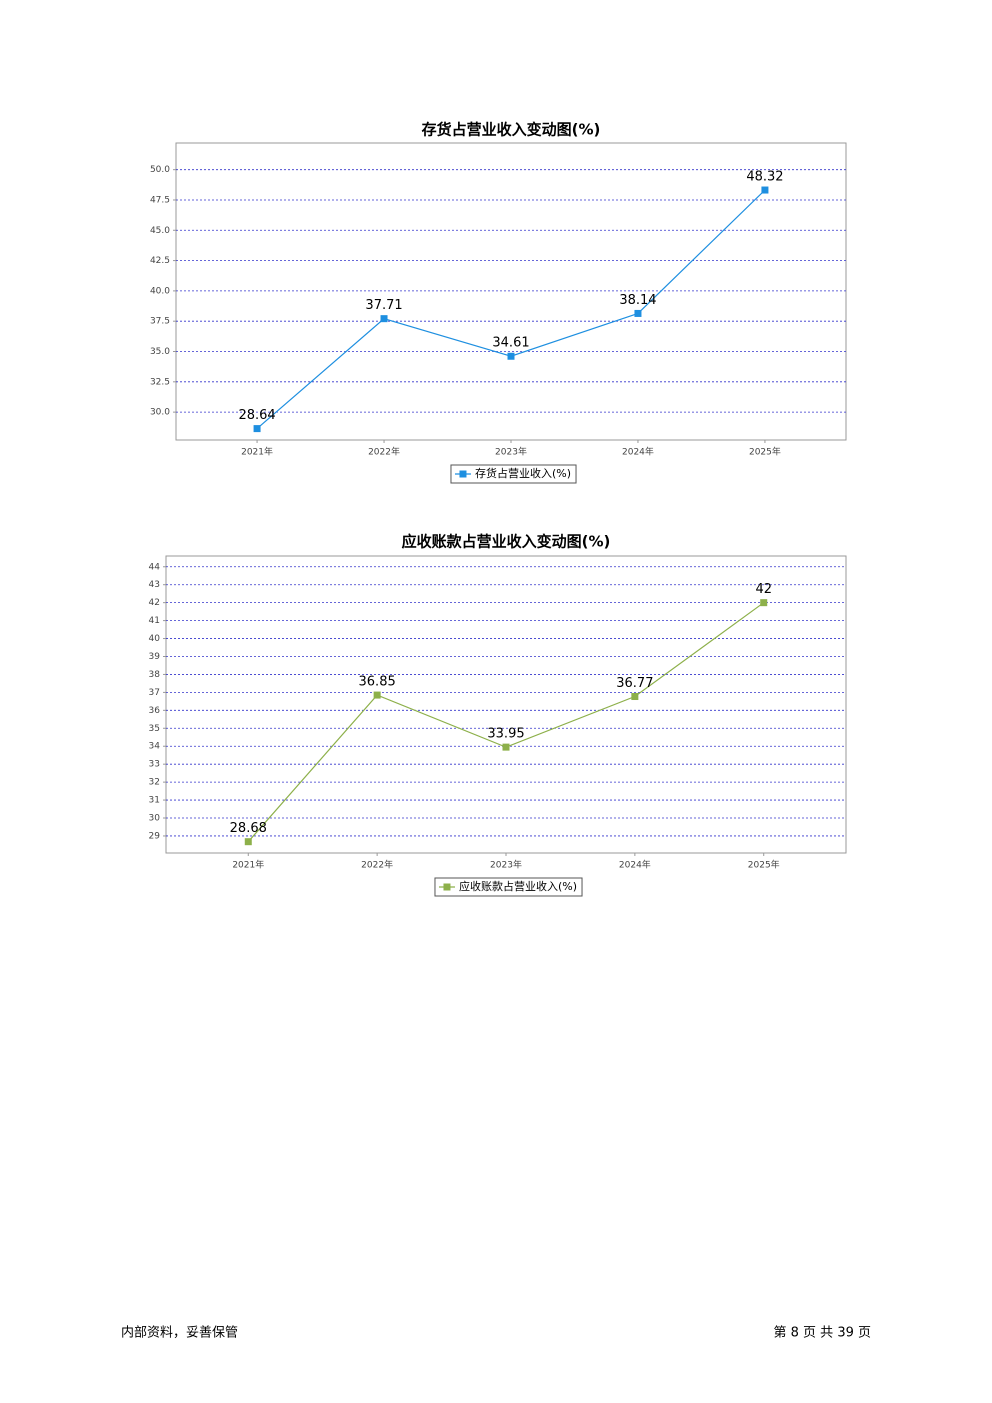  Describe the element at coordinates (160, 382) in the screenshot. I see `y-tick-label: 32.5` at that location.